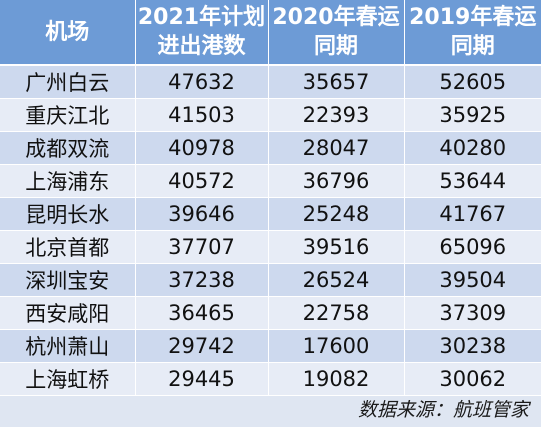 Image resolution: width=541 pixels, height=427 pixels. I want to click on cell-2021: 36465, so click(202, 313).